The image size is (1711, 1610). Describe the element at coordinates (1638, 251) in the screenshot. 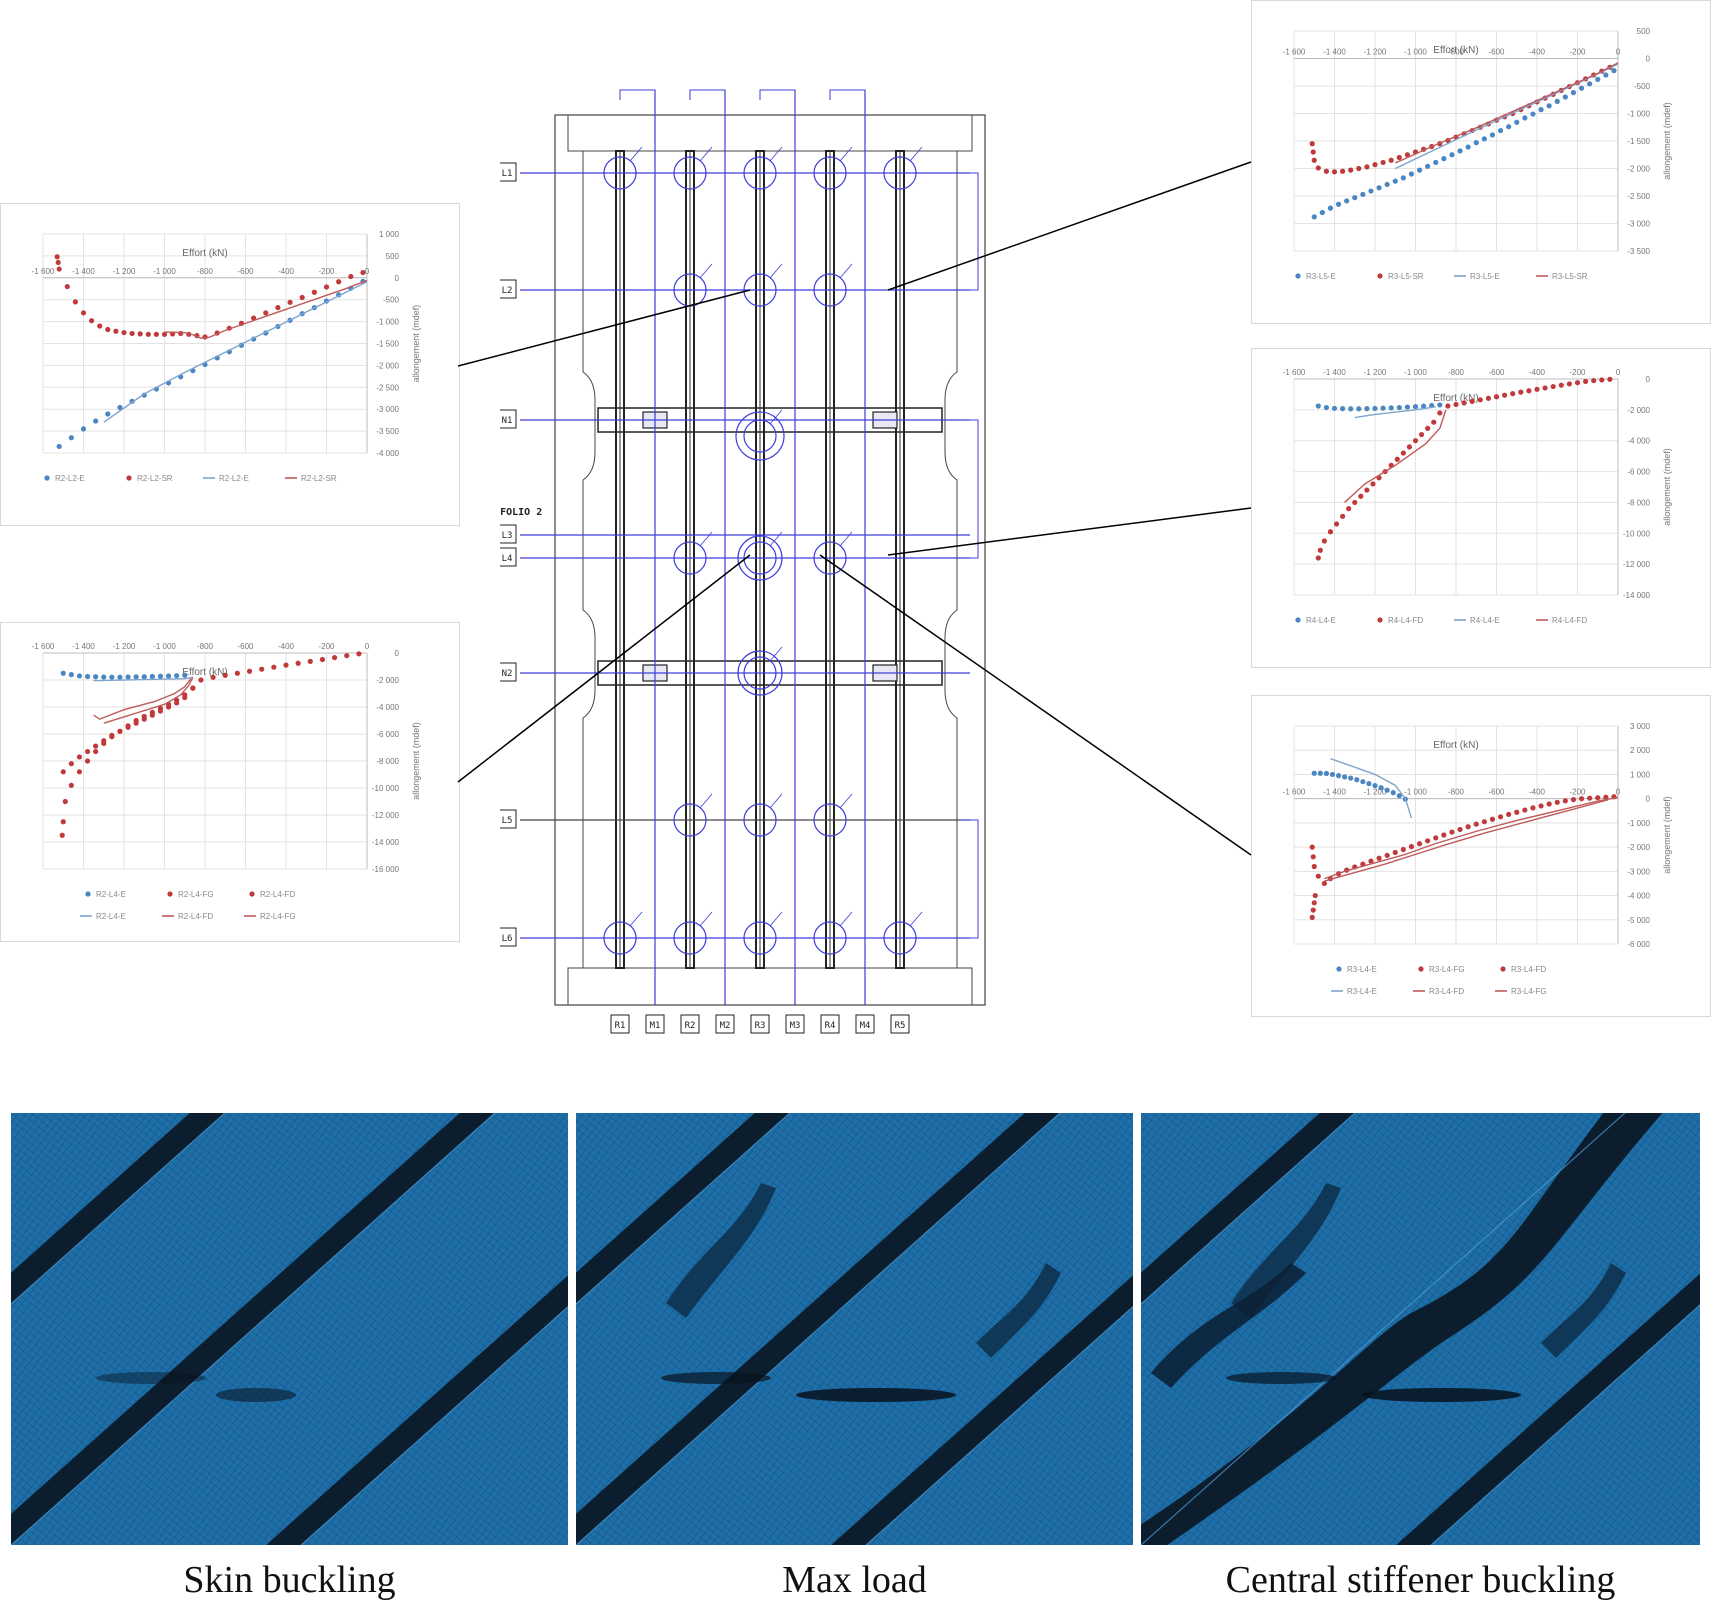

I see `y-tick-label: -3 500` at that location.